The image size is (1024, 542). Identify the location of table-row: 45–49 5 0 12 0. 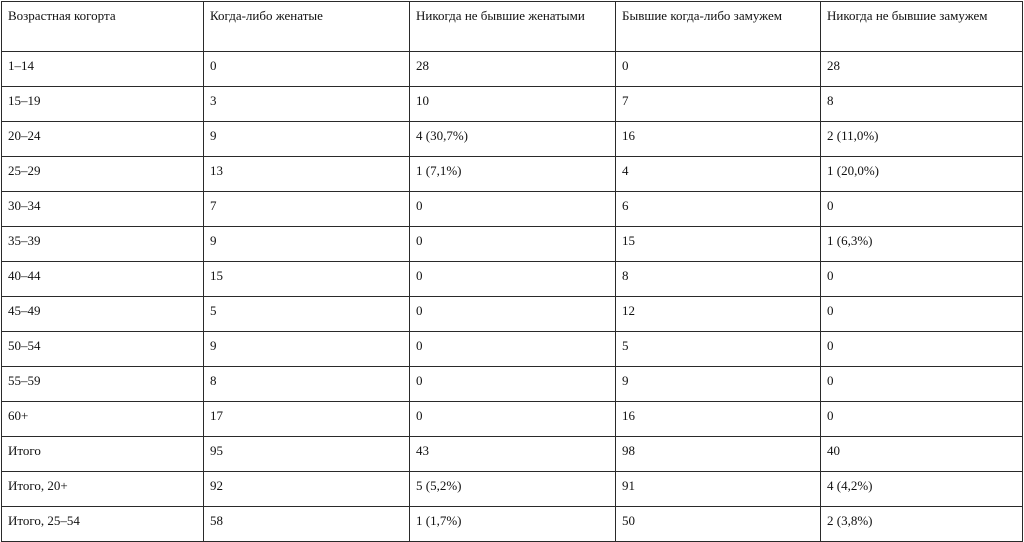
(512, 314).